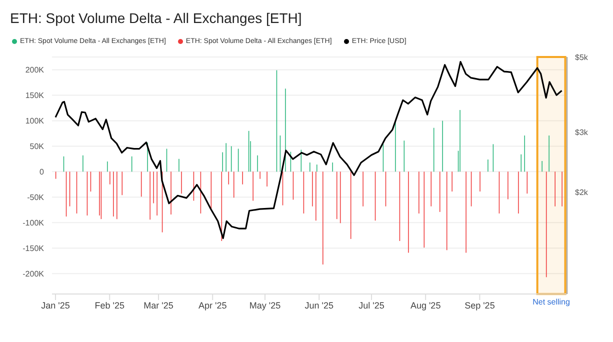 The width and height of the screenshot is (613, 342). What do you see at coordinates (35, 95) in the screenshot?
I see `y-tick-label: 150K` at bounding box center [35, 95].